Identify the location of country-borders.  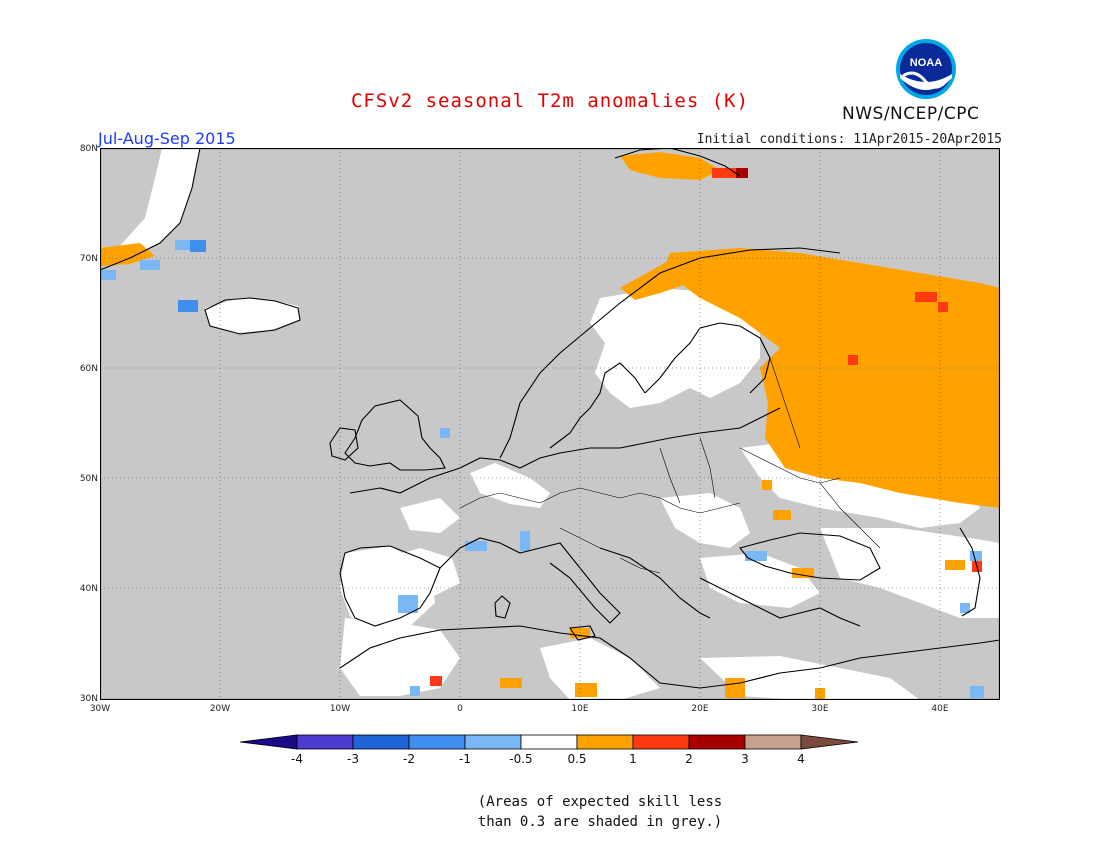
(670, 455).